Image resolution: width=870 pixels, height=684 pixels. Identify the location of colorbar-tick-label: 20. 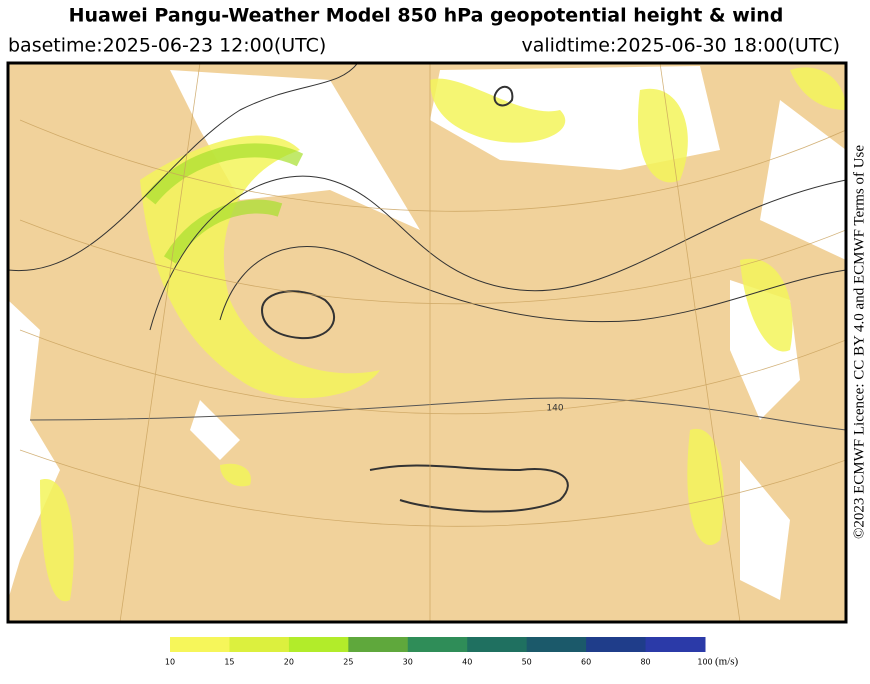
(289, 662).